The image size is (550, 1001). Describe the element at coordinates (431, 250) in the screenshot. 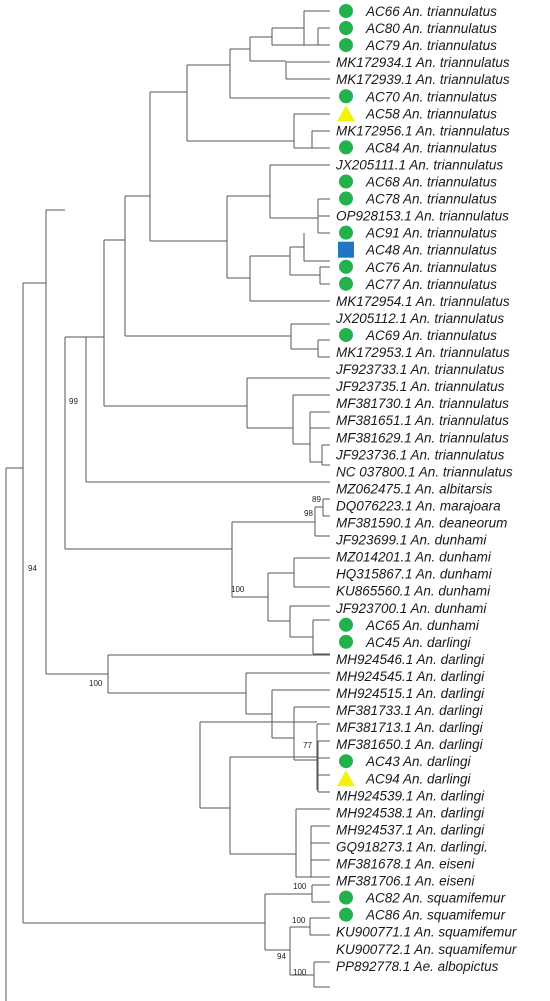

I see `leaf-label: AC48 An. triannulatus` at that location.